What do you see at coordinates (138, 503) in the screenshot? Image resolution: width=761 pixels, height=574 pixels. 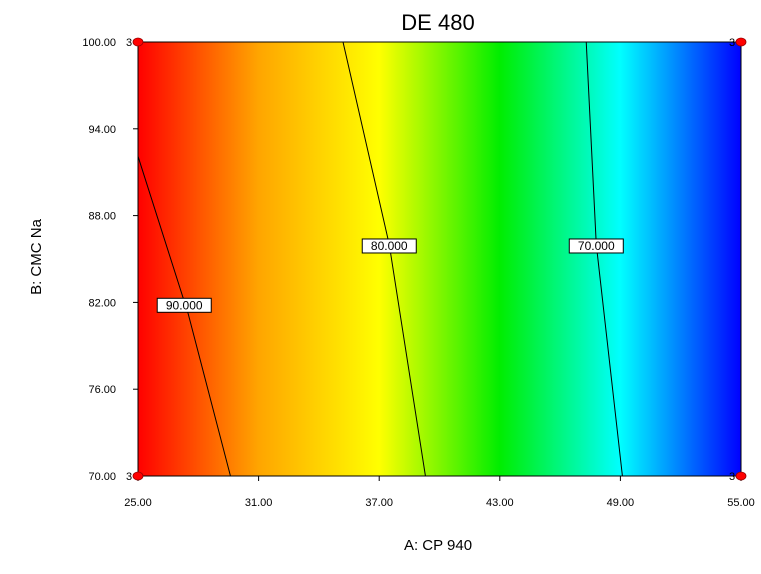 I see `x-tick-label: 25.00` at bounding box center [138, 503].